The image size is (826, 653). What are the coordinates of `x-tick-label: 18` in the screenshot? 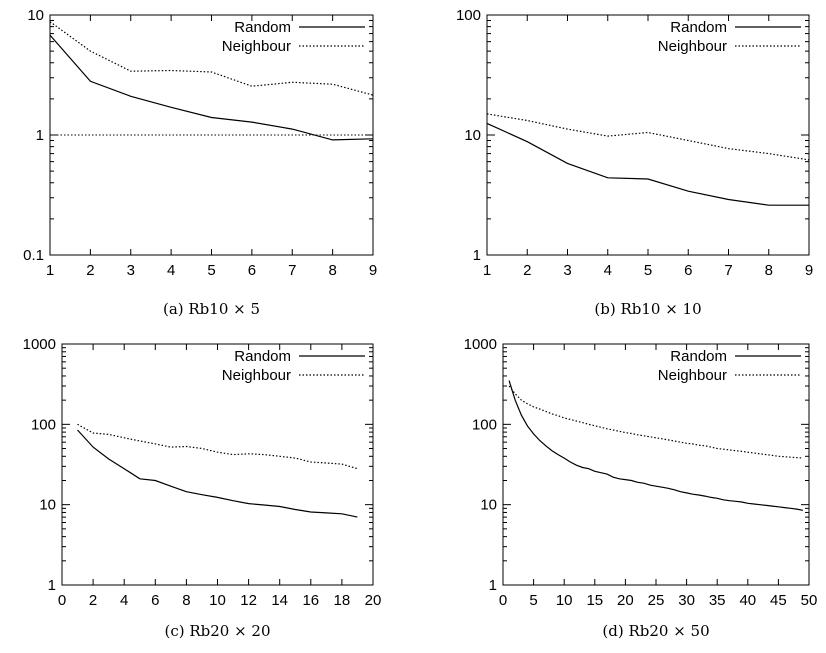 It's located at (342, 600).